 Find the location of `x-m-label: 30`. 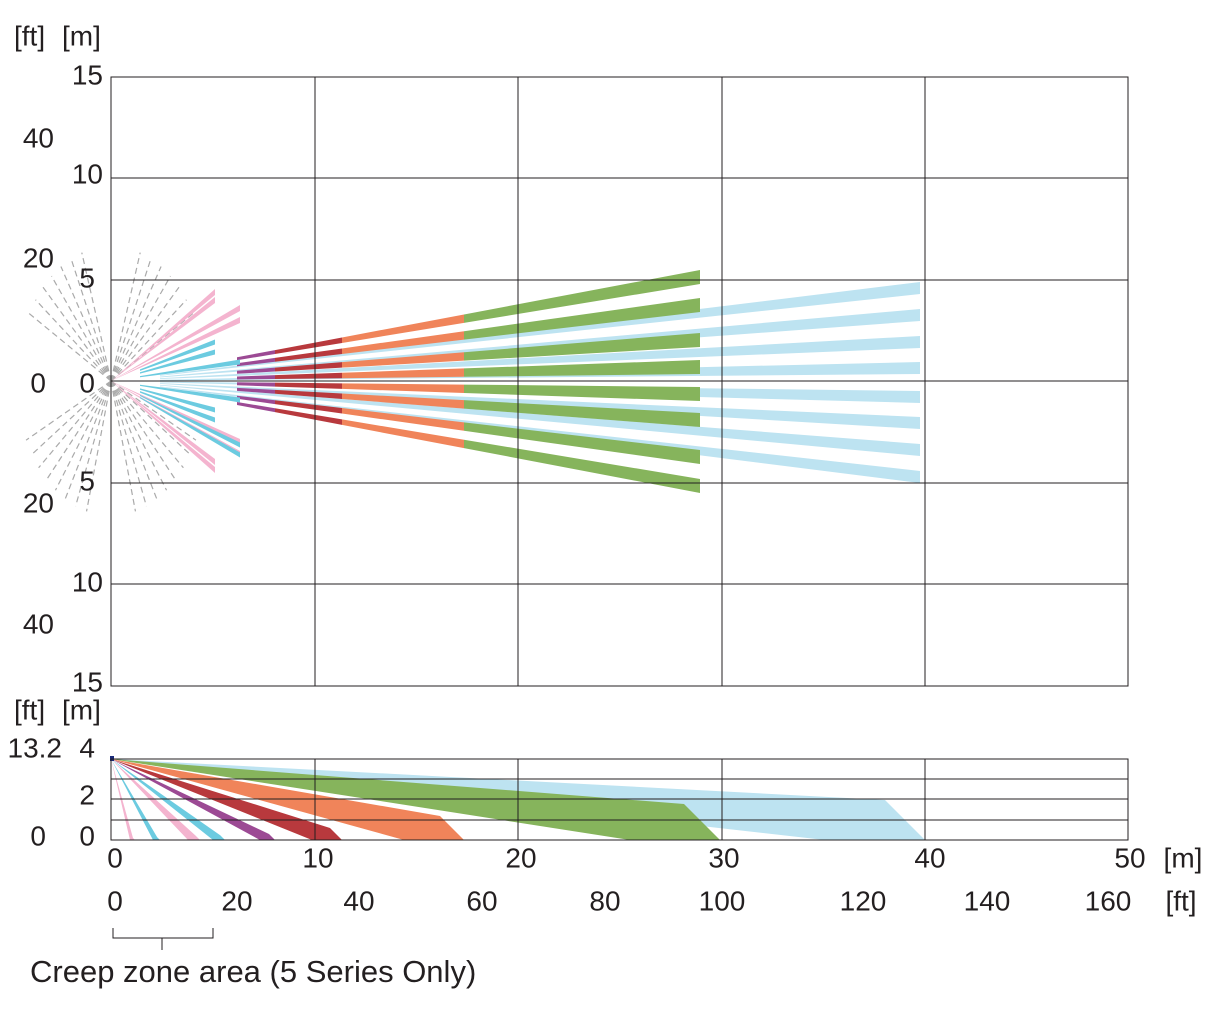

x-m-label: 30 is located at coordinates (723, 857).